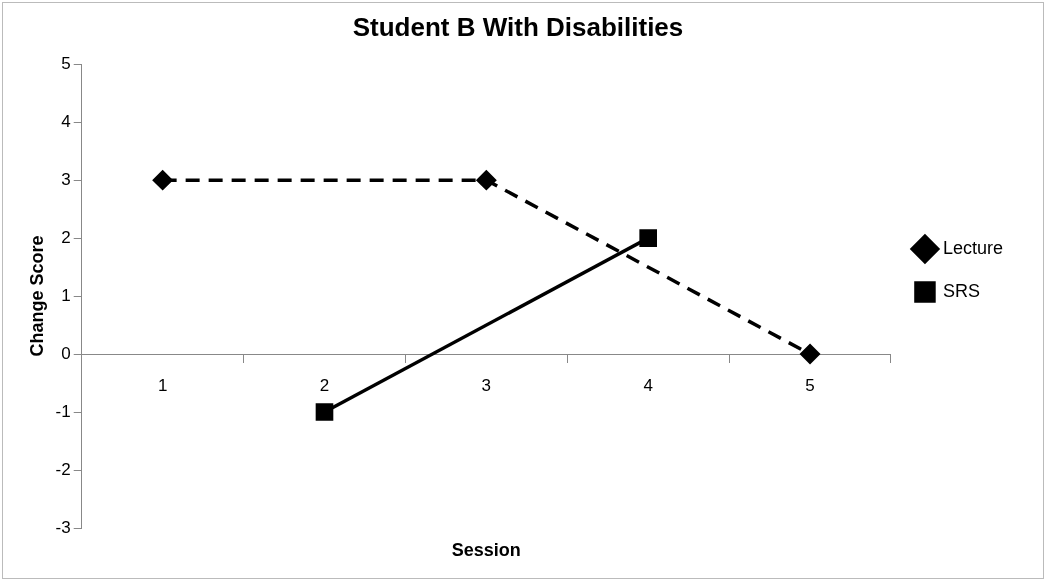 The image size is (1045, 580). What do you see at coordinates (486, 549) in the screenshot?
I see `x-axis-title: Session` at bounding box center [486, 549].